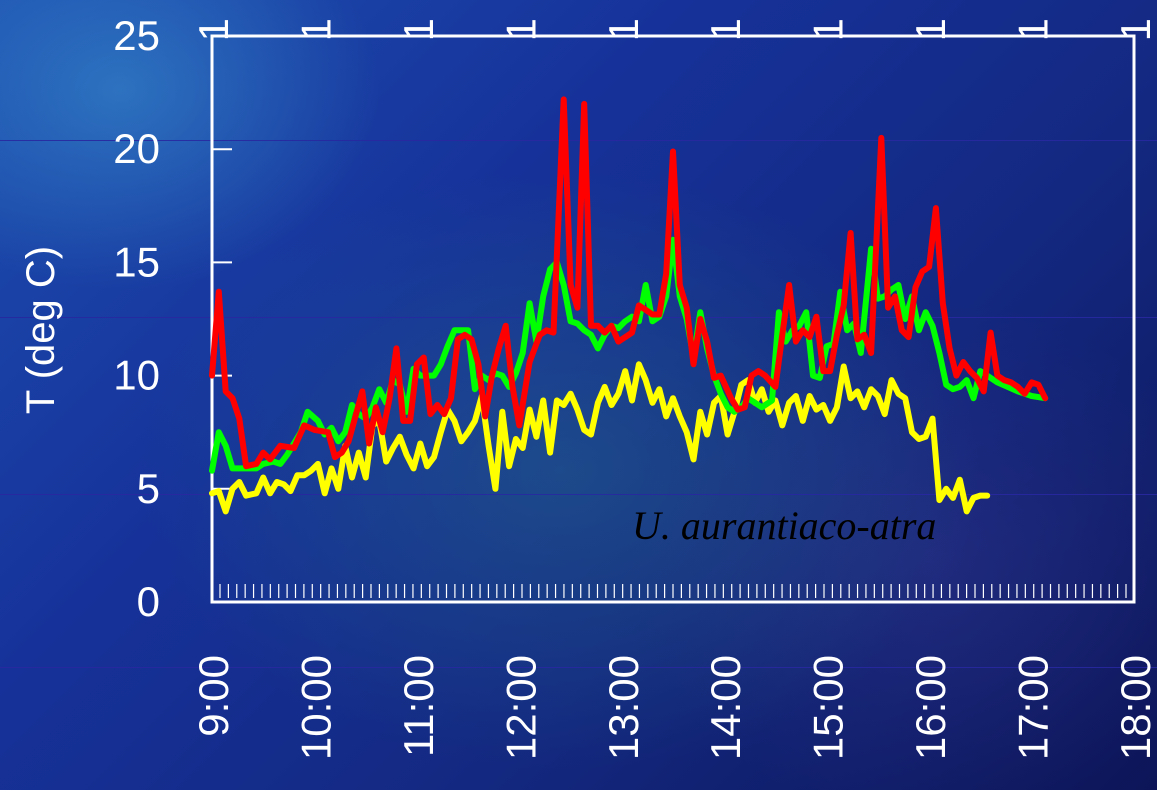 The image size is (1157, 790). Describe the element at coordinates (784, 525) in the screenshot. I see `species-annotation: U. aurantiaco-atra` at that location.